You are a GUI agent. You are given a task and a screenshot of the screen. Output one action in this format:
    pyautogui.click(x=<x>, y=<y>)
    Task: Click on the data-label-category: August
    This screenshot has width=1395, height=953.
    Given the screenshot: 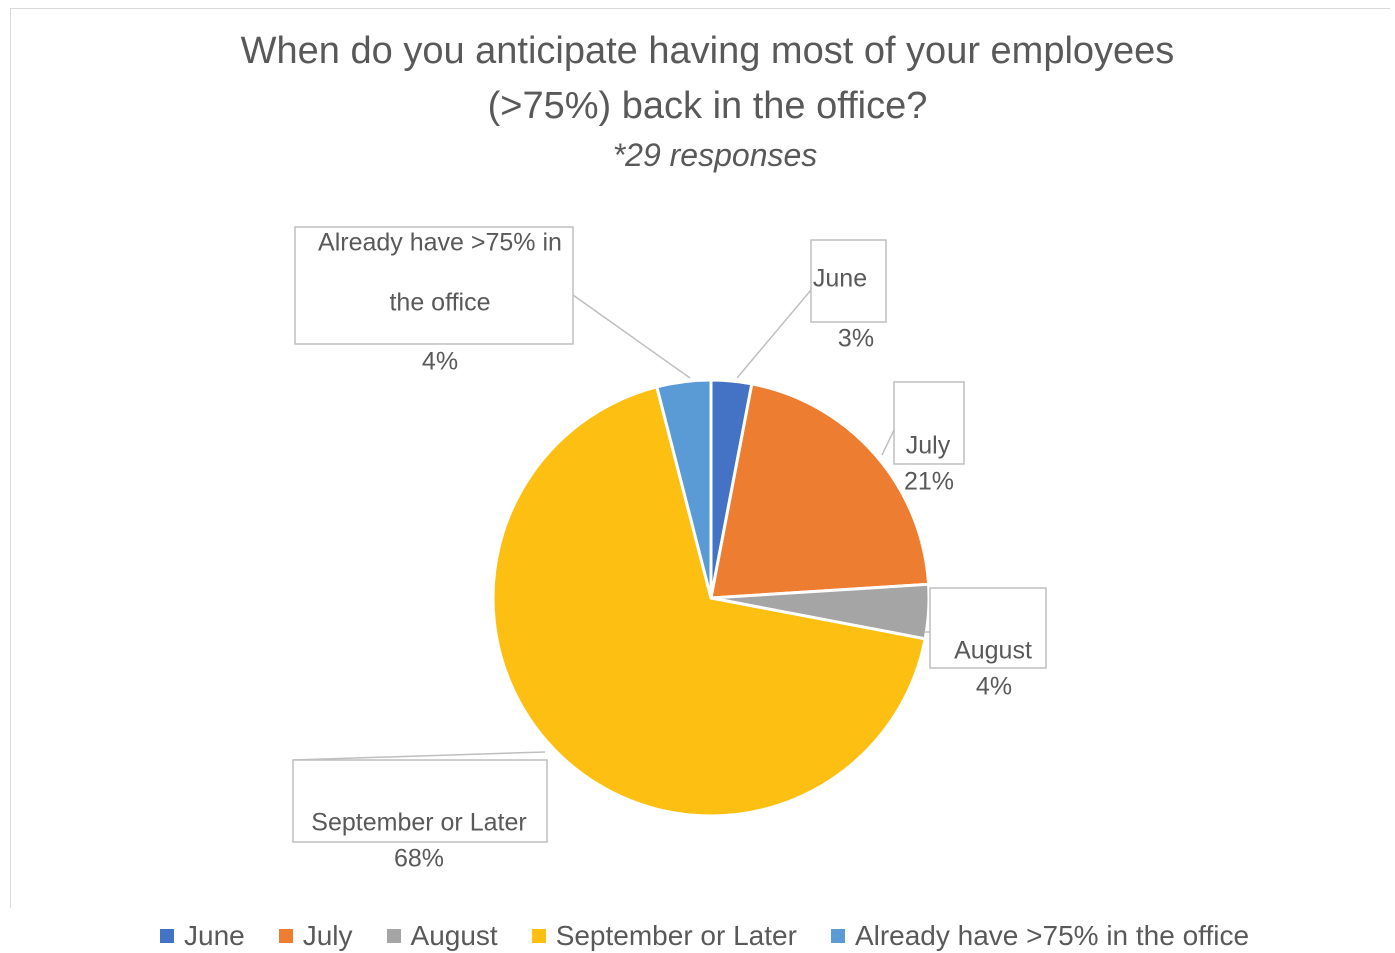 What is the action you would take?
    pyautogui.click(x=993, y=651)
    